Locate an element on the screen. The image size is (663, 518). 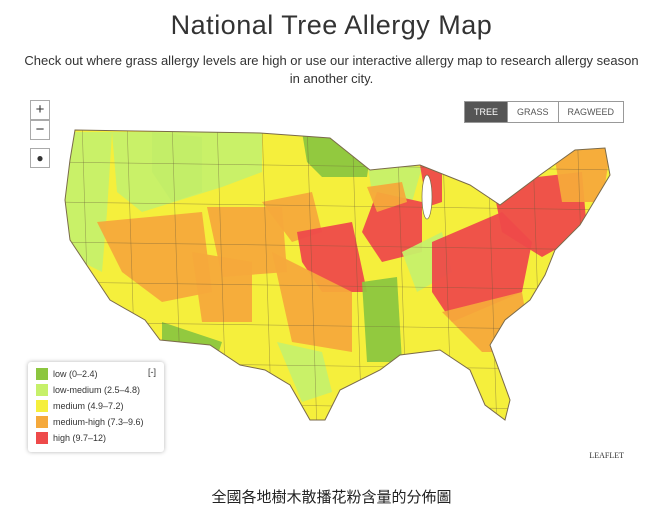
legend-label: medium (4.9–7.2) is located at coordinates (88, 406).